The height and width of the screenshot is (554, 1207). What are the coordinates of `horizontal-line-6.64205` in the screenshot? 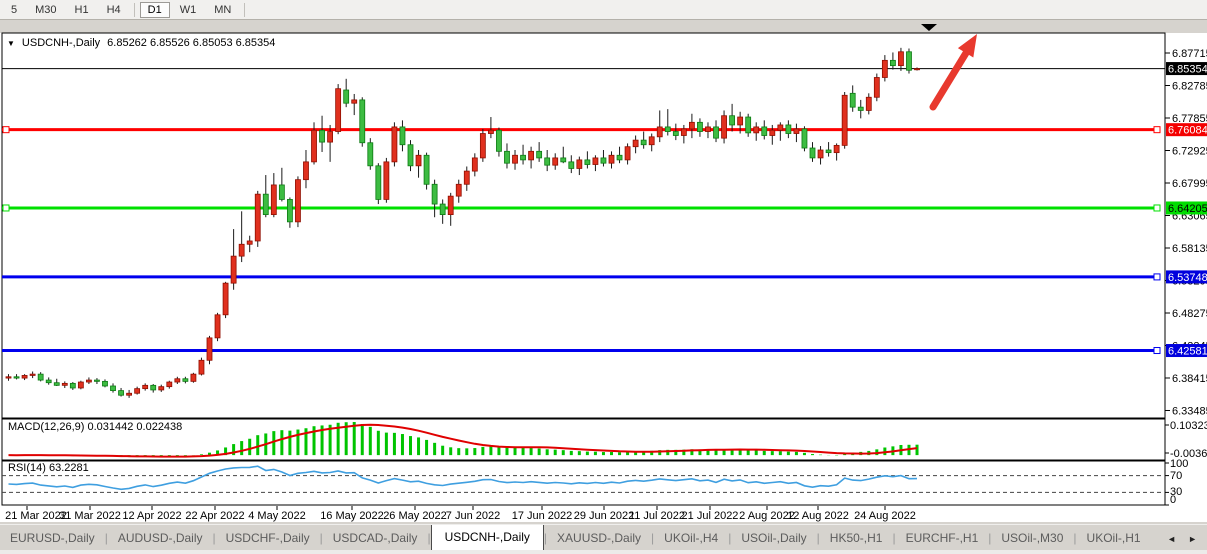 It's located at (581, 208).